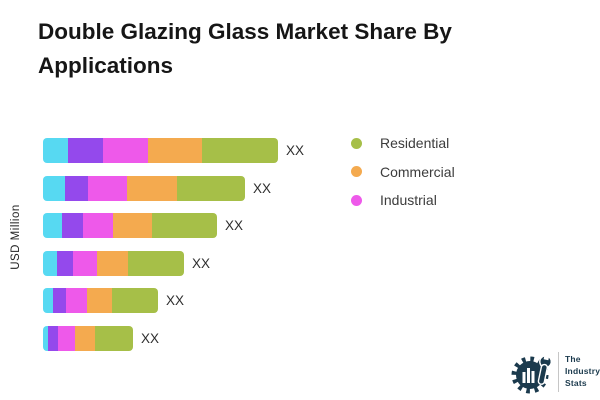  Describe the element at coordinates (408, 200) in the screenshot. I see `legend-label: Industrial` at that location.